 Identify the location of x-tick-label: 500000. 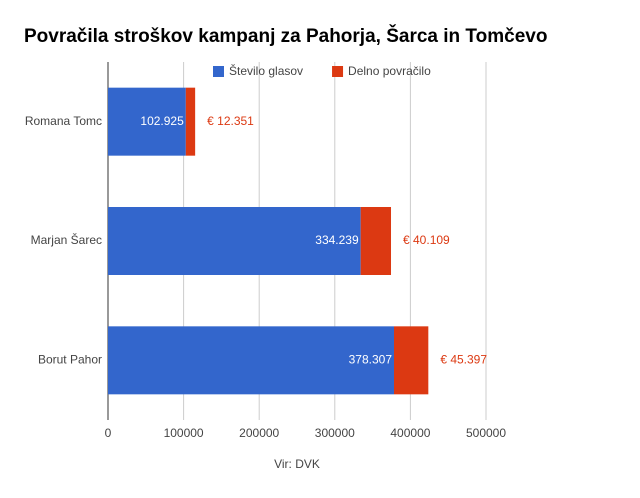
(486, 433).